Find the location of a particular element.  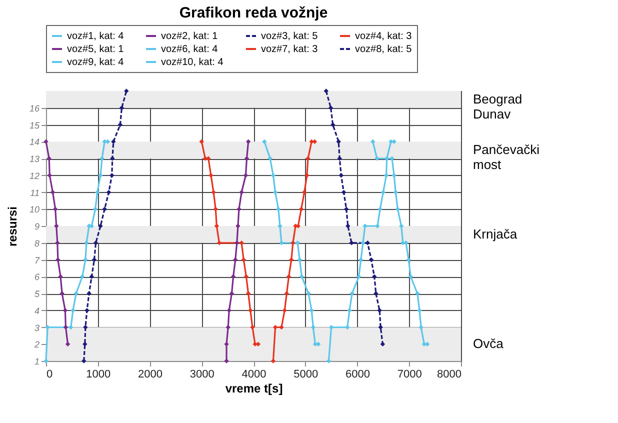

legend-label: voz#3, kat: 5 is located at coordinates (289, 36).